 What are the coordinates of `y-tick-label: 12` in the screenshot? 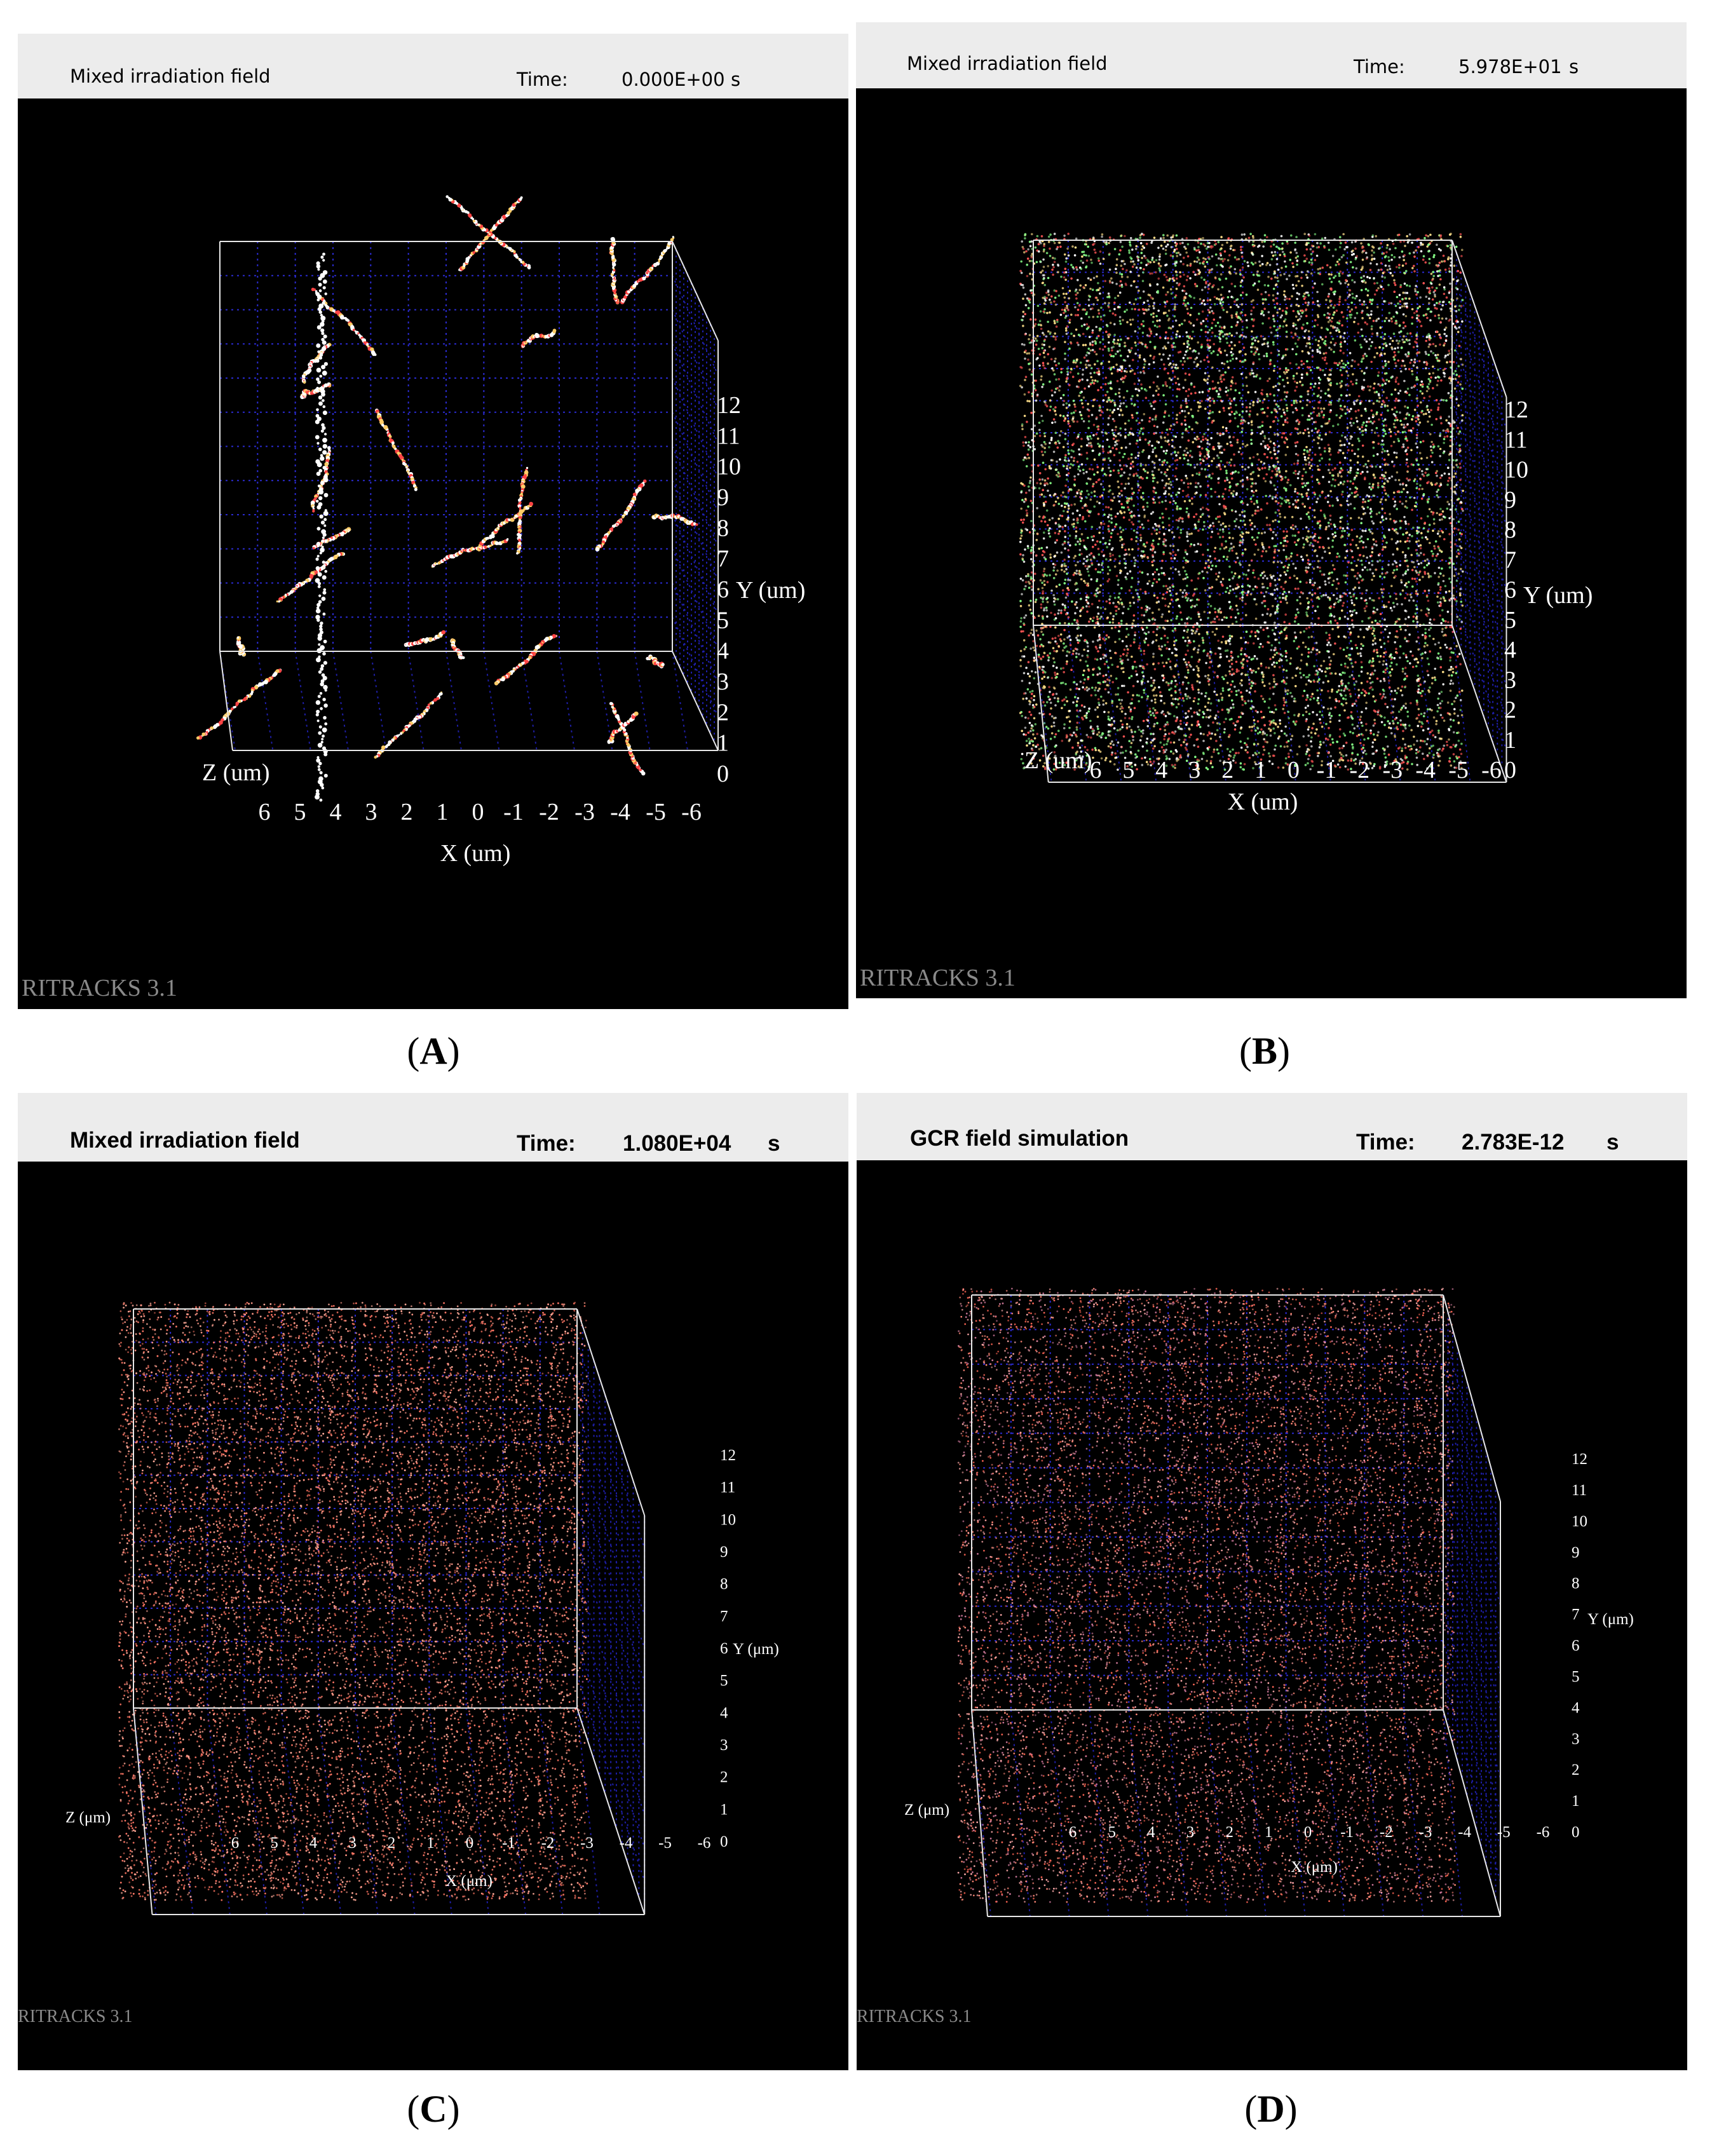 It's located at (729, 405).